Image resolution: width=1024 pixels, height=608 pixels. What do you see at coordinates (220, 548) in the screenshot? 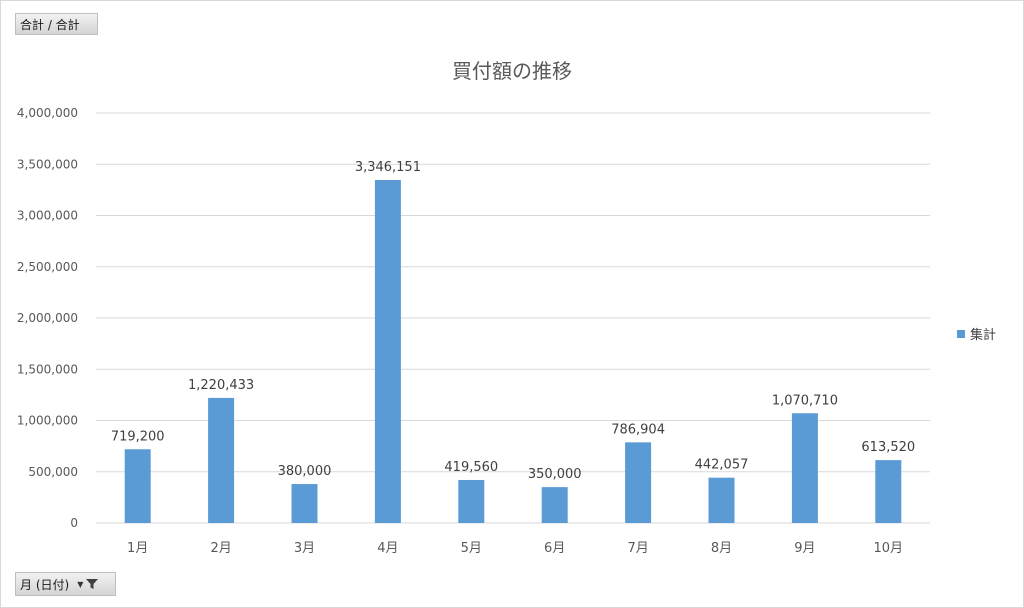
I see `x-tick-label: 2月` at bounding box center [220, 548].